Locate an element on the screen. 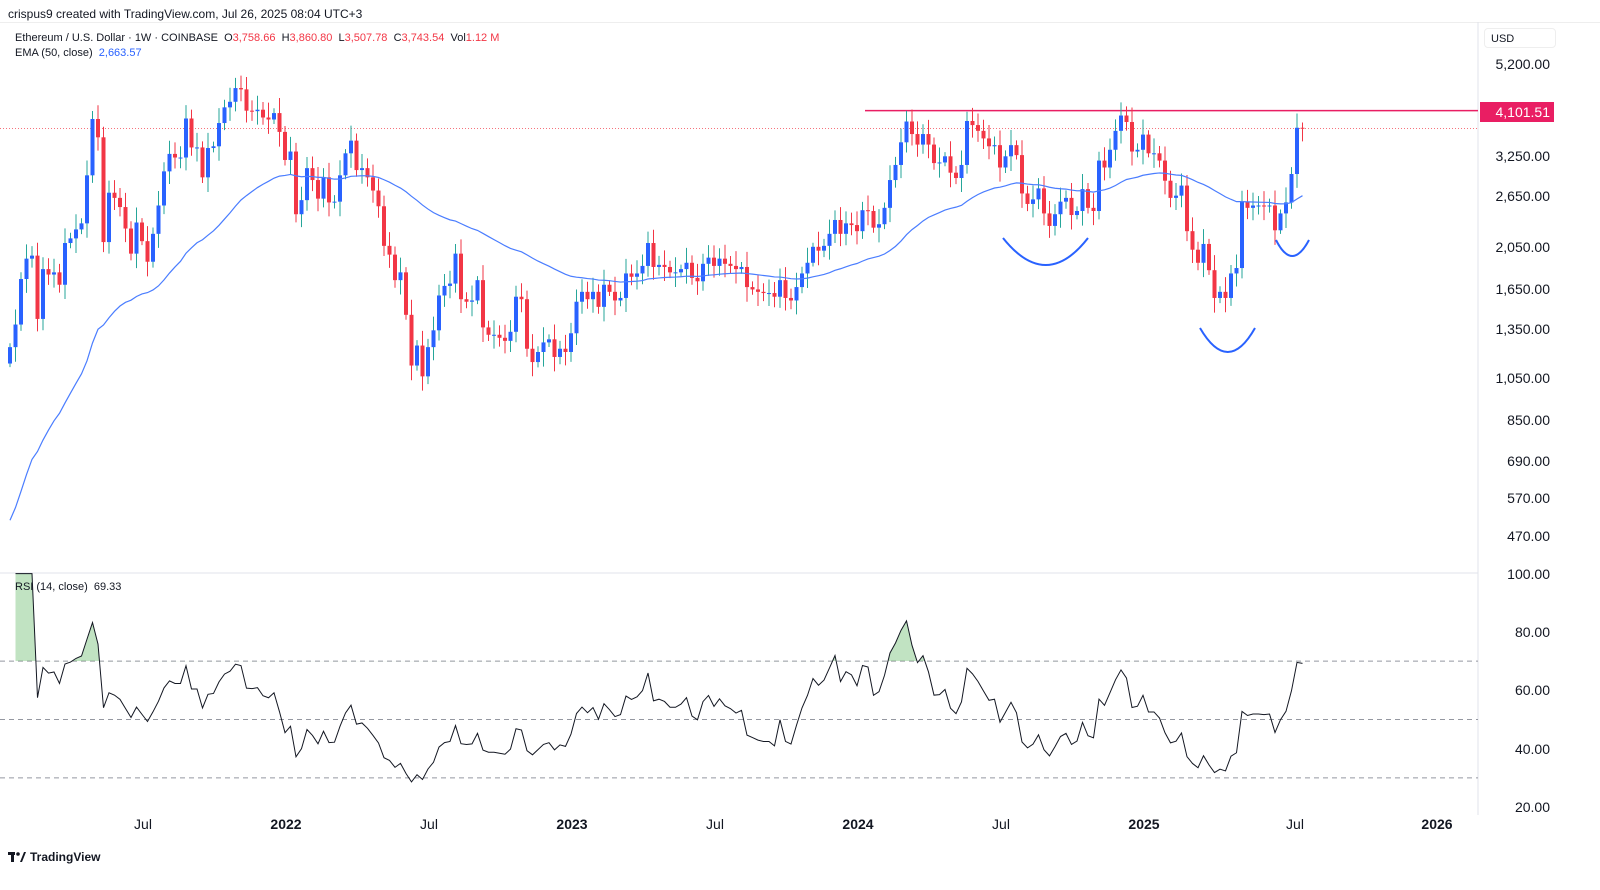 The height and width of the screenshot is (890, 1600). rsi-label: RSI (14, close) is located at coordinates (51, 587).